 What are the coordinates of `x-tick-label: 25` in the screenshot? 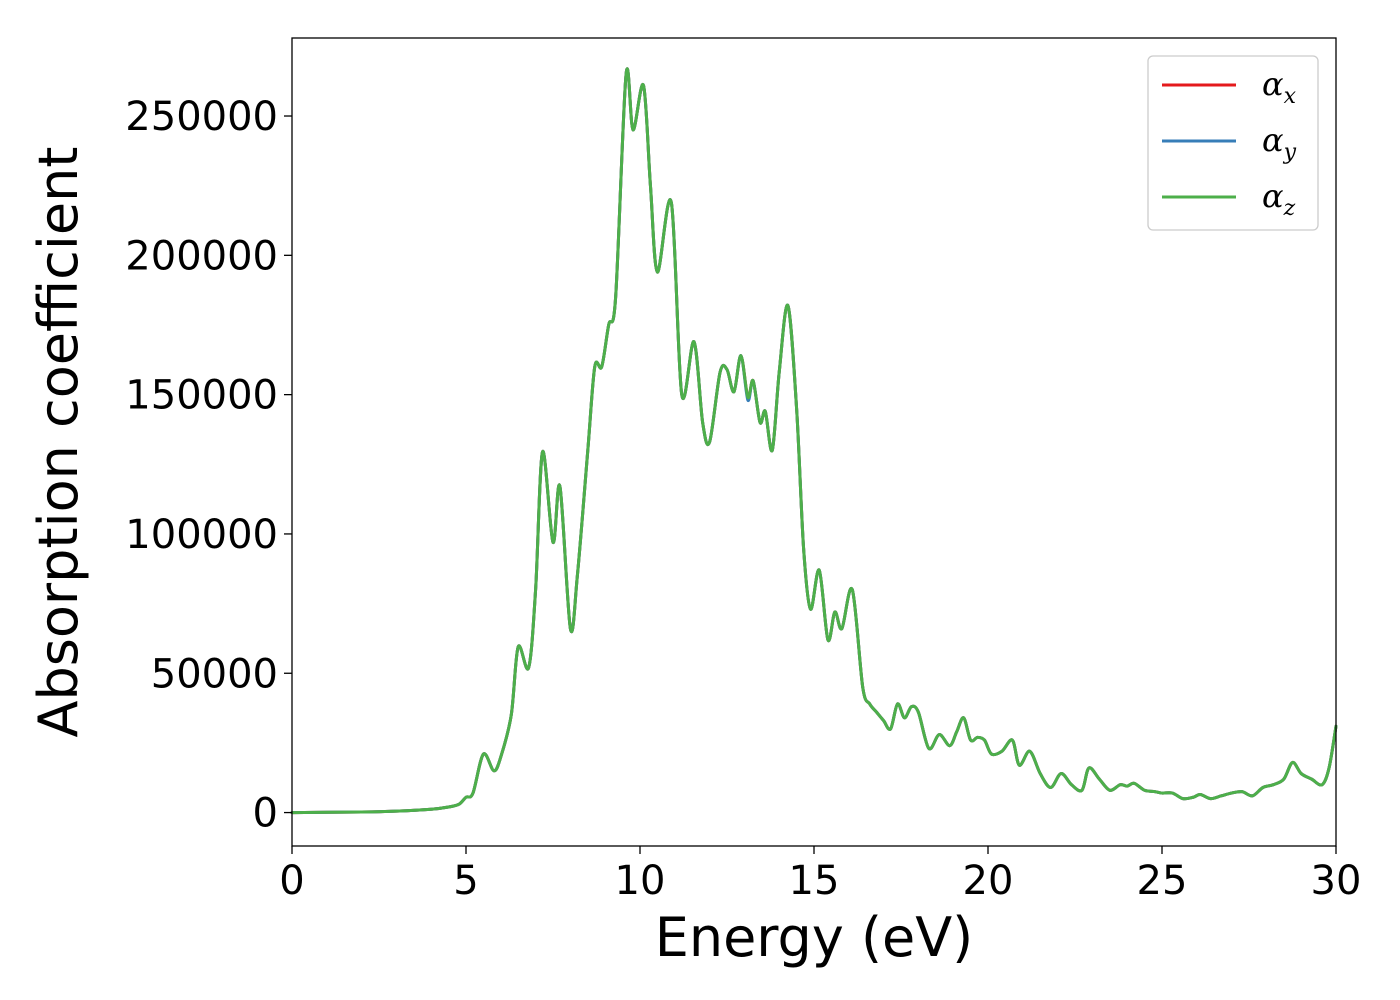 It's located at (1162, 881).